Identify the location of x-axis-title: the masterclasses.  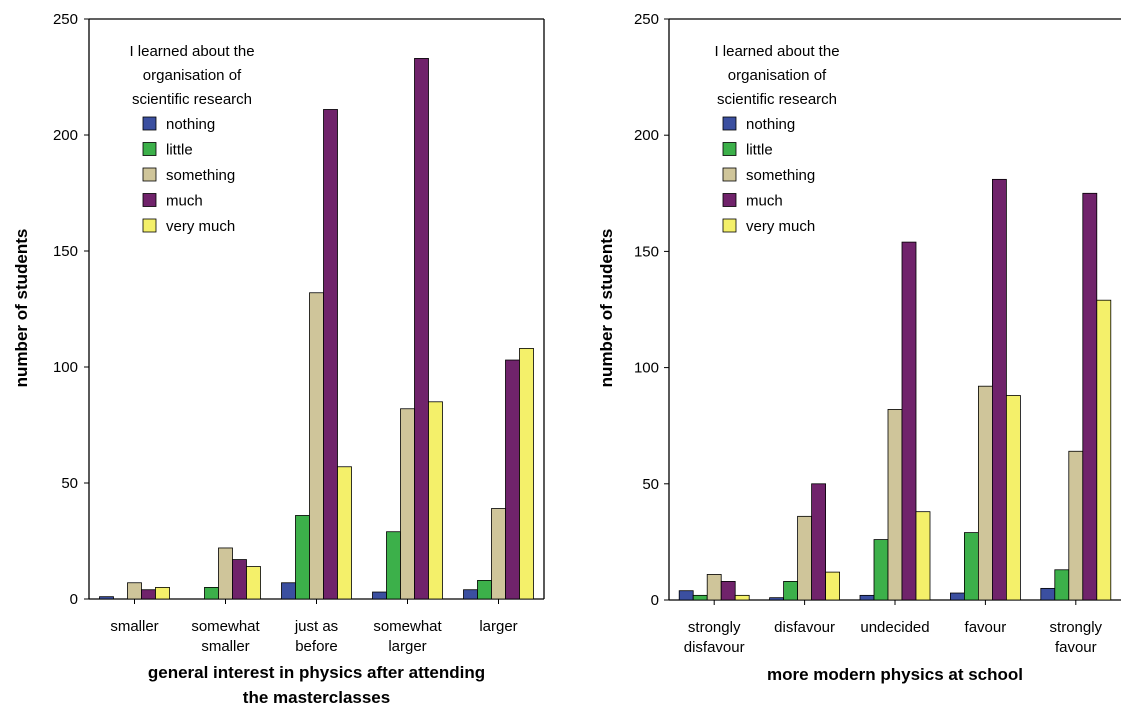
(316, 697).